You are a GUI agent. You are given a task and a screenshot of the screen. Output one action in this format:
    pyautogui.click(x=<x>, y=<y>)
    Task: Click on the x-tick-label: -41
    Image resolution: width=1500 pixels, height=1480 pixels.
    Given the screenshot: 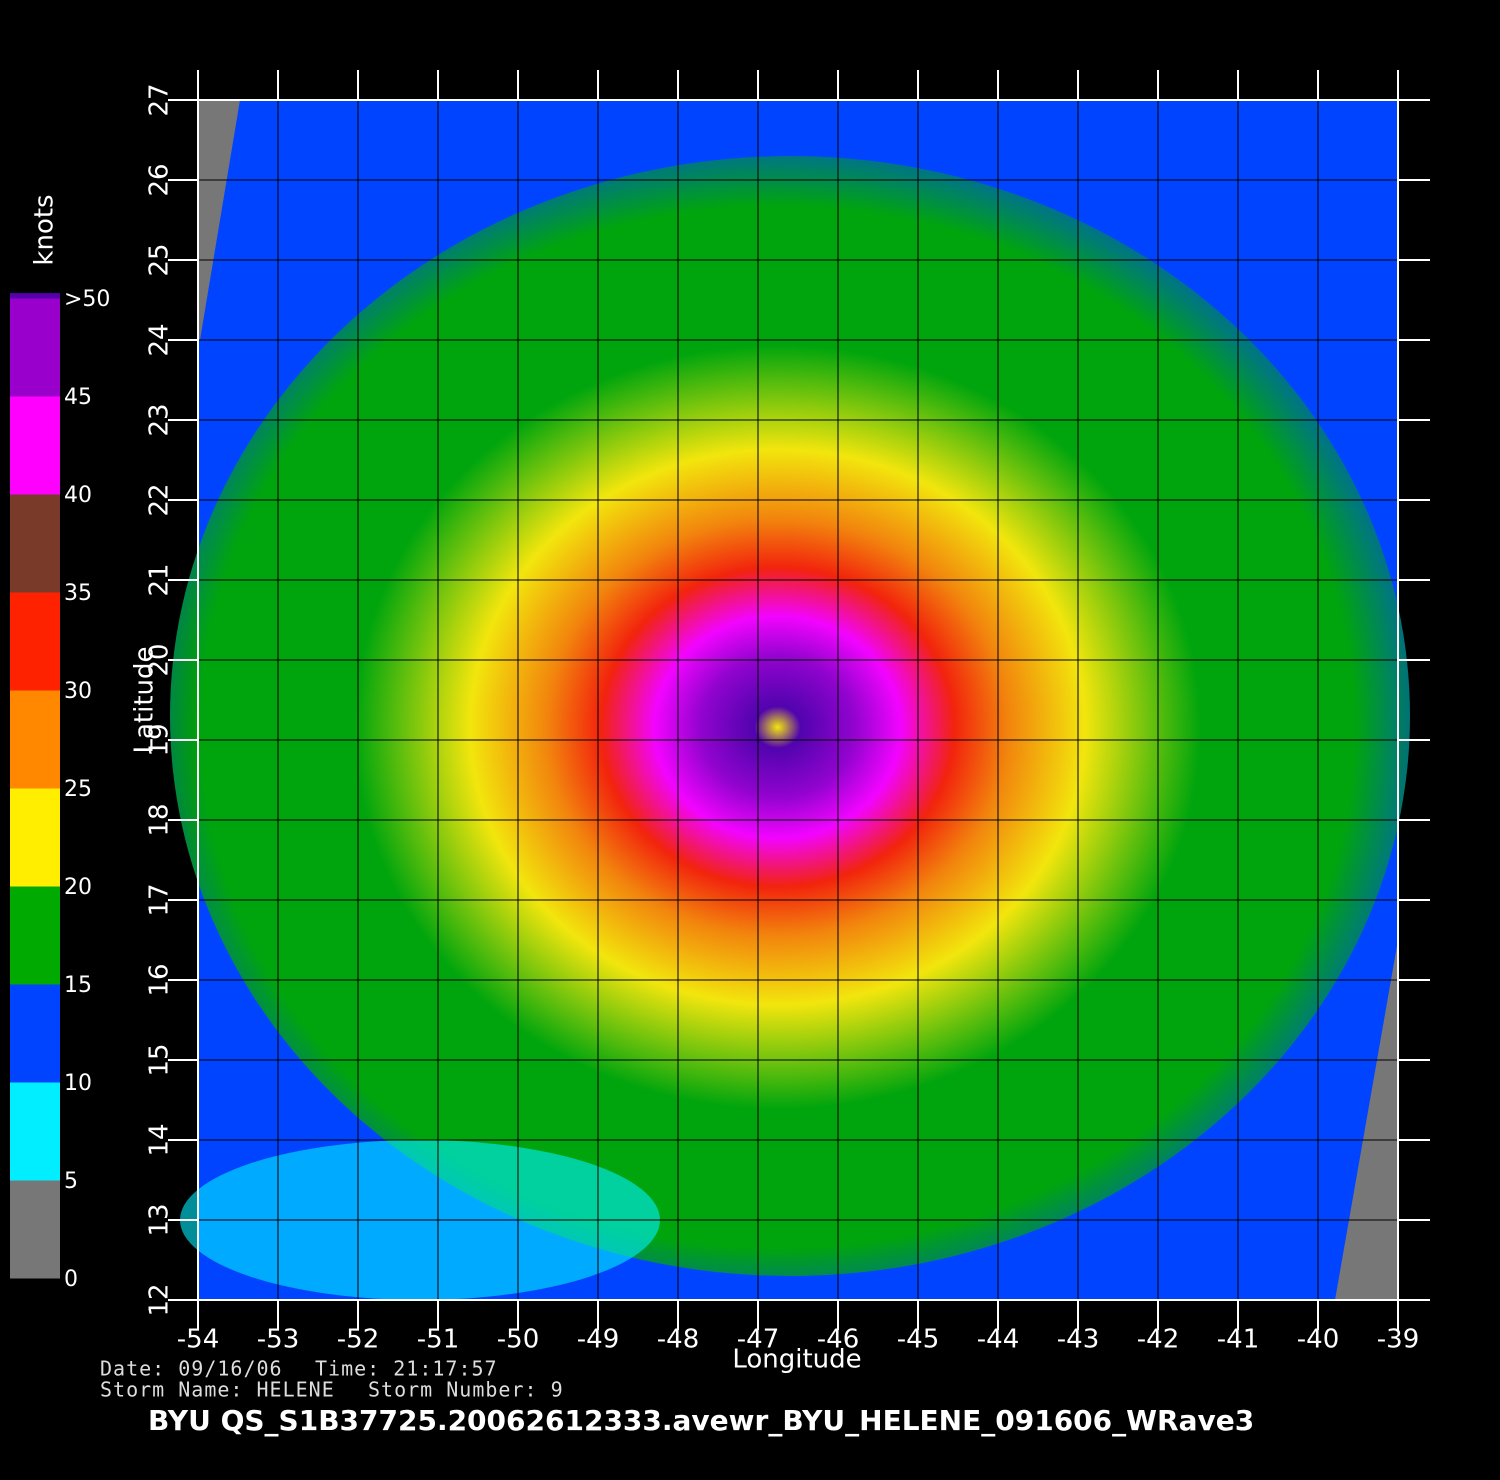 What is the action you would take?
    pyautogui.click(x=1238, y=1340)
    